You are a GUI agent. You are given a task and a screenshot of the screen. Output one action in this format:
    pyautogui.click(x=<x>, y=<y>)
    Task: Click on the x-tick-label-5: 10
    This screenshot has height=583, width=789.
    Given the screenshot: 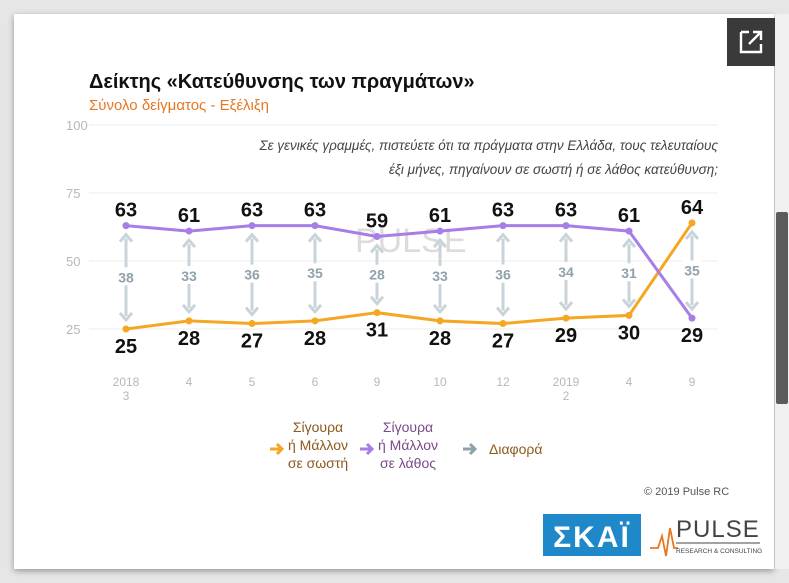 What is the action you would take?
    pyautogui.click(x=440, y=382)
    